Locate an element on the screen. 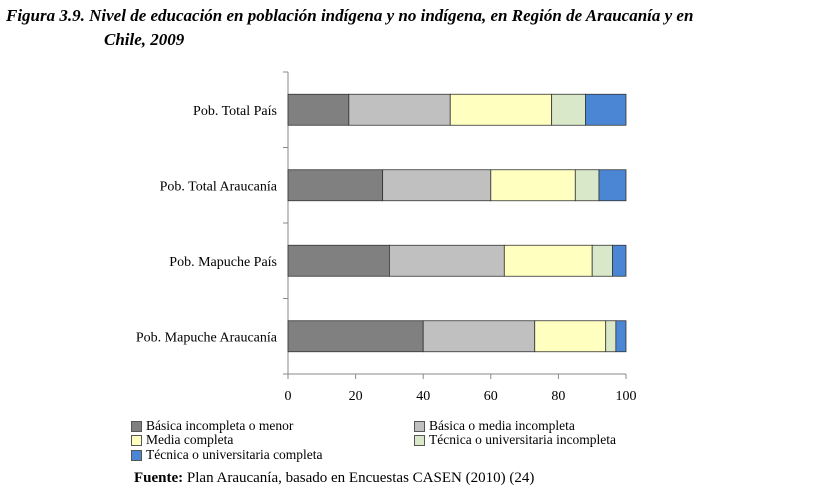 This screenshot has height=496, width=836. source-label: Fuente: is located at coordinates (159, 478).